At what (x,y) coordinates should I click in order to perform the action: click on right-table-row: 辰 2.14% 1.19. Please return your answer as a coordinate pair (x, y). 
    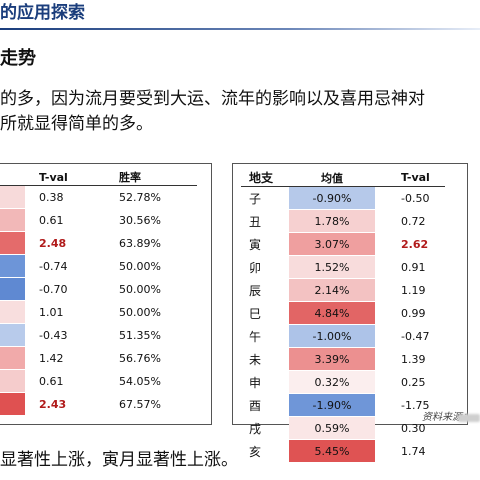
    Looking at the image, I should click on (343, 290).